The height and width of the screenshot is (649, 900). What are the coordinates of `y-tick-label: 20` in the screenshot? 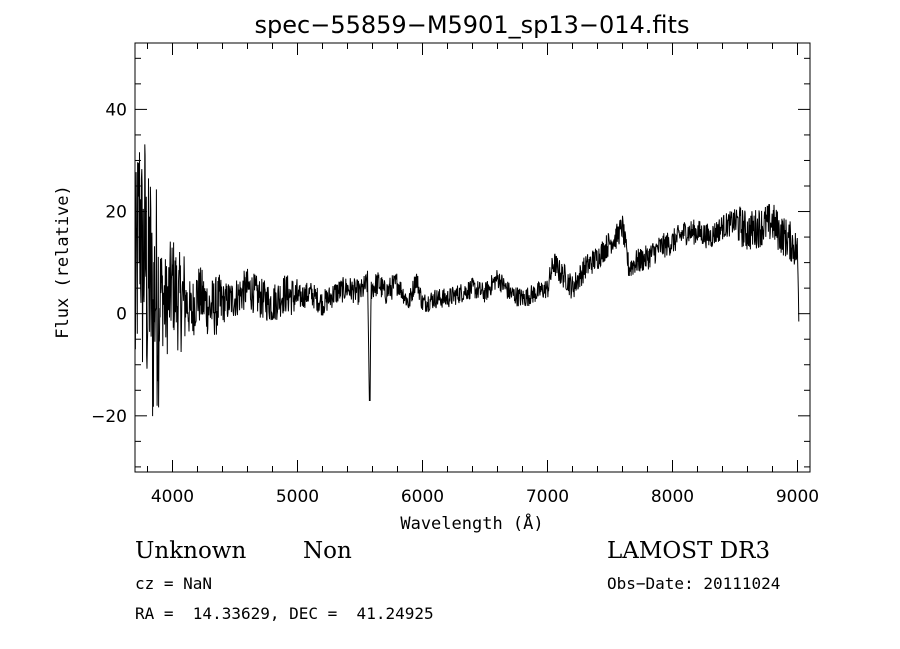 It's located at (116, 213).